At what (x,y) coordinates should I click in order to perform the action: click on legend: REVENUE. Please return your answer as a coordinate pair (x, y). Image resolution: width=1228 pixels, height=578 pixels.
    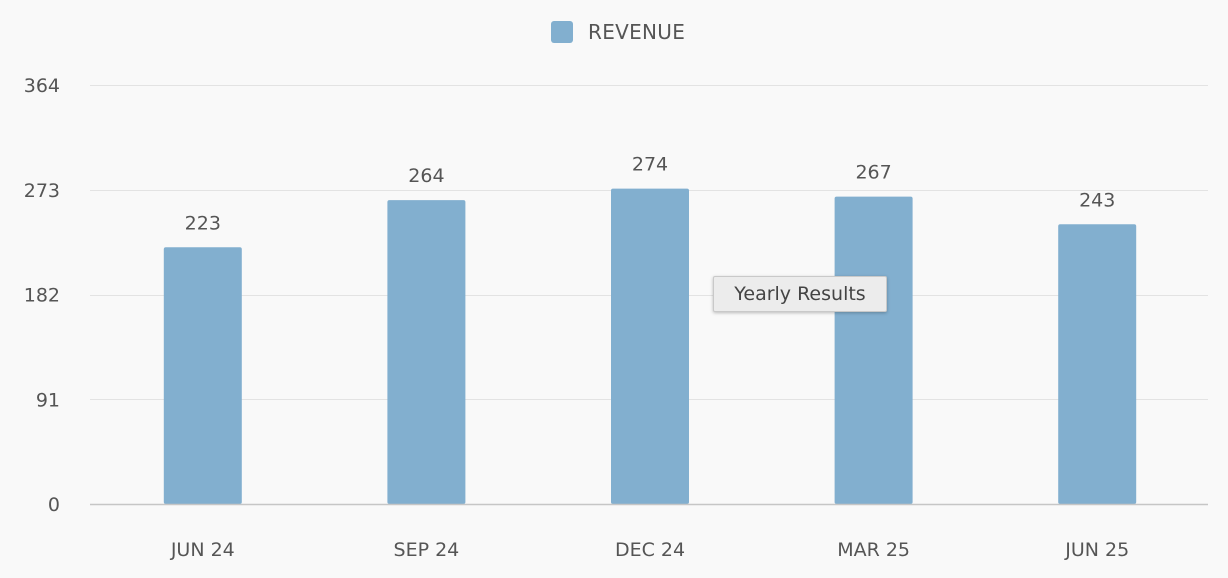
    Looking at the image, I should click on (618, 32).